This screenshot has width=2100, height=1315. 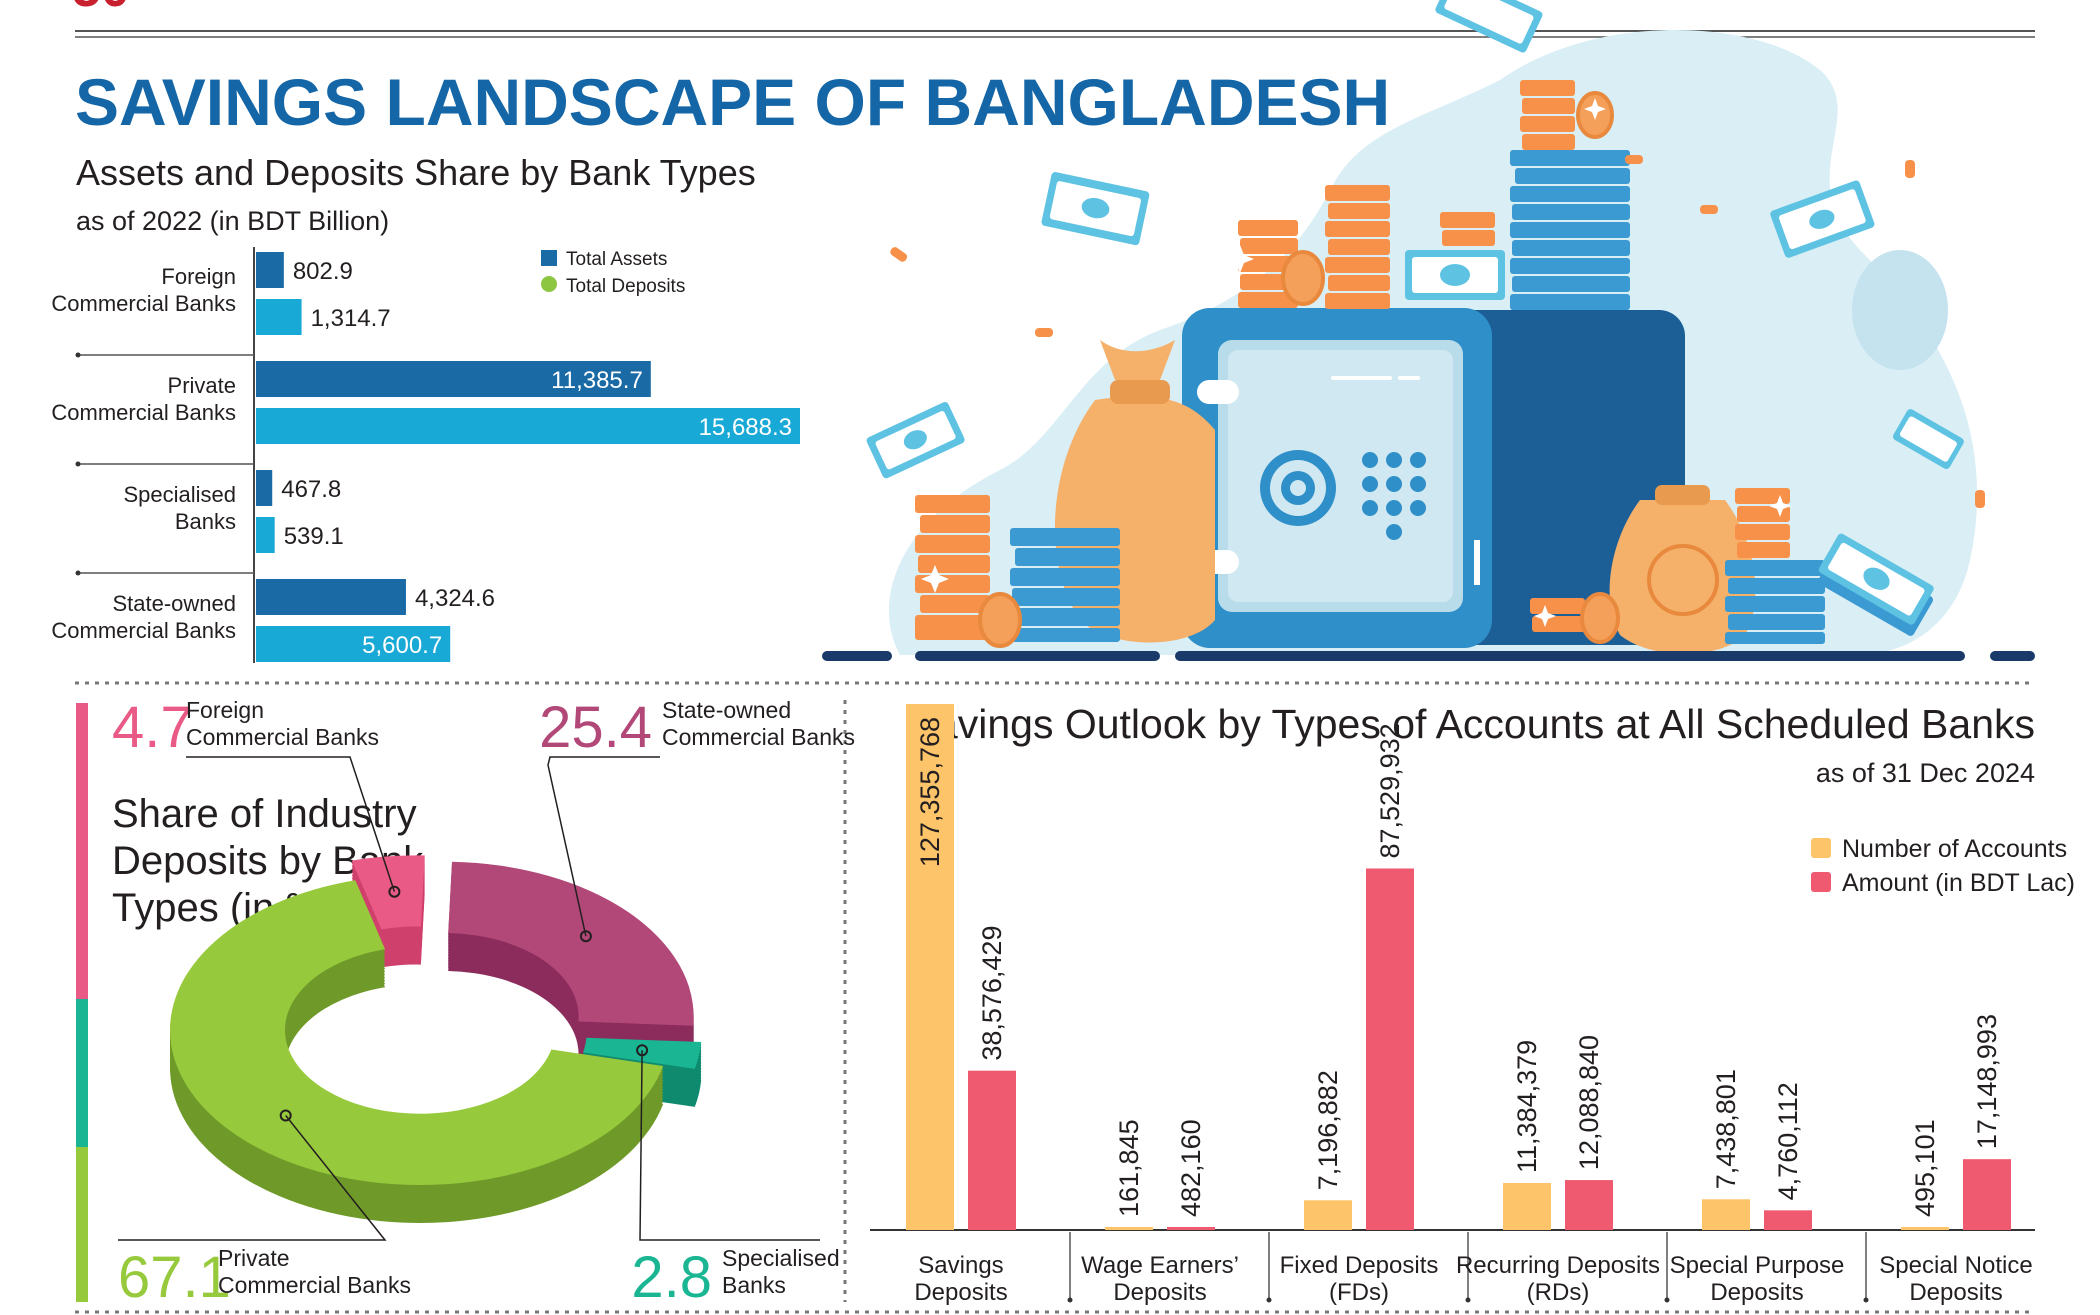 I want to click on legend-swatch-total-assets, so click(x=549, y=258).